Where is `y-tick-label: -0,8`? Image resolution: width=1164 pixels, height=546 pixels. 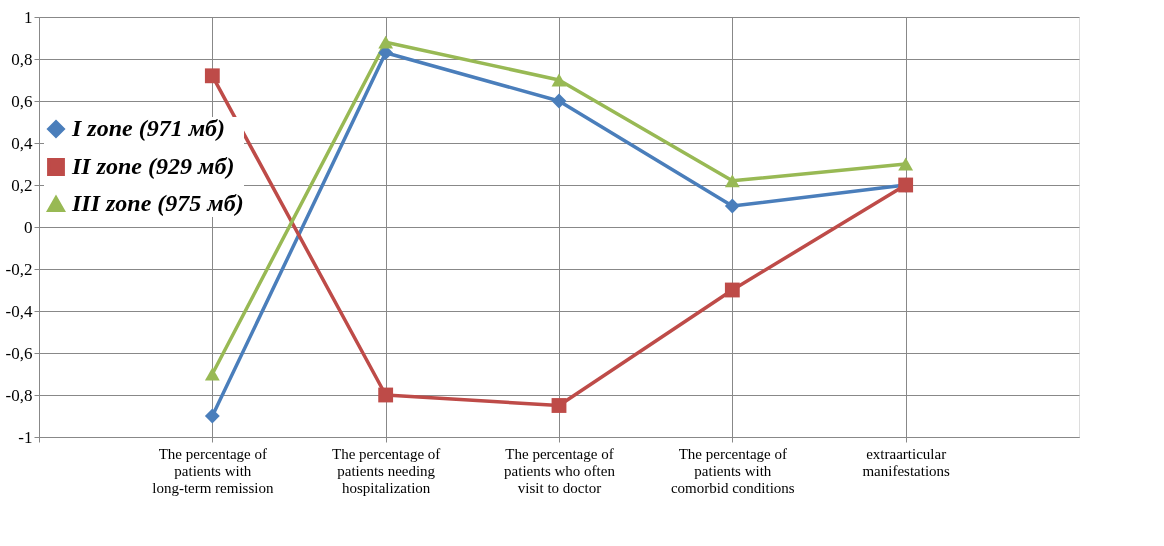 y-tick-label: -0,8 is located at coordinates (19, 395).